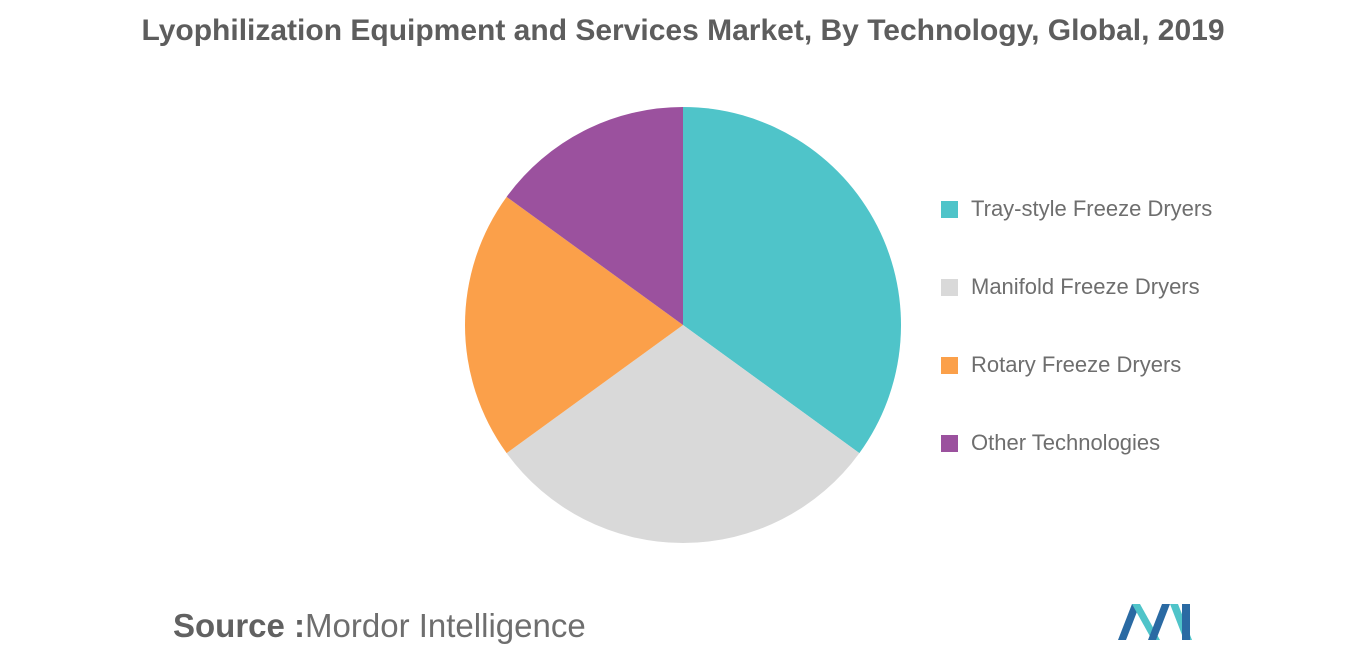 Image resolution: width=1366 pixels, height=655 pixels. I want to click on legend-swatch-tray-style, so click(949, 209).